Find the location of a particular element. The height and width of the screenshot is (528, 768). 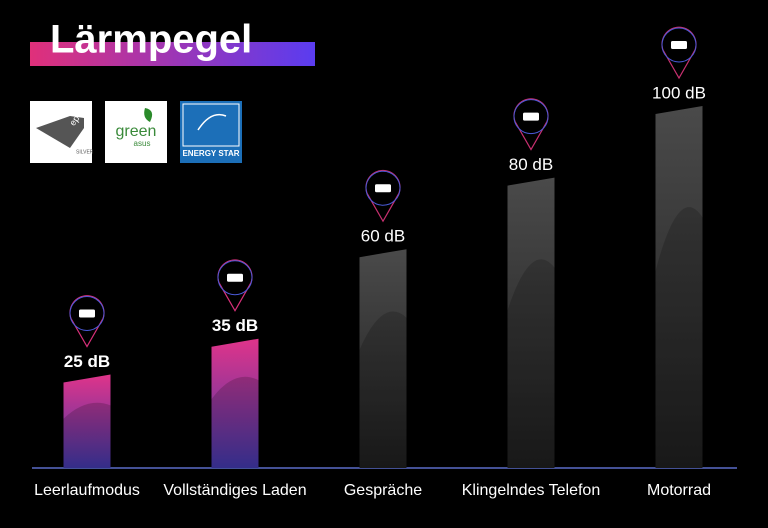

chart-title: Lärmpegel is located at coordinates (151, 40).